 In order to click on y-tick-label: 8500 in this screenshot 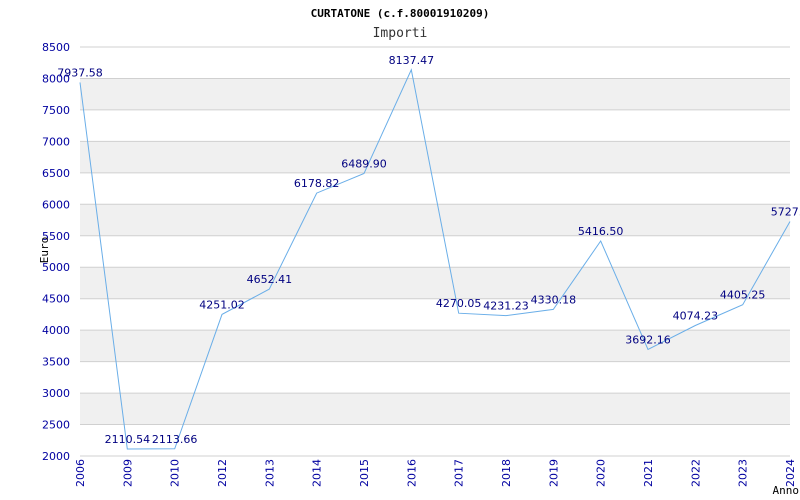, I will do `click(56, 47)`.